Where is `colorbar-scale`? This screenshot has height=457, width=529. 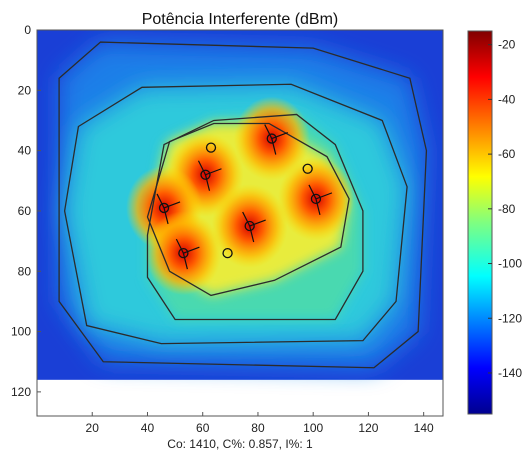 colorbar-scale is located at coordinates (480, 222).